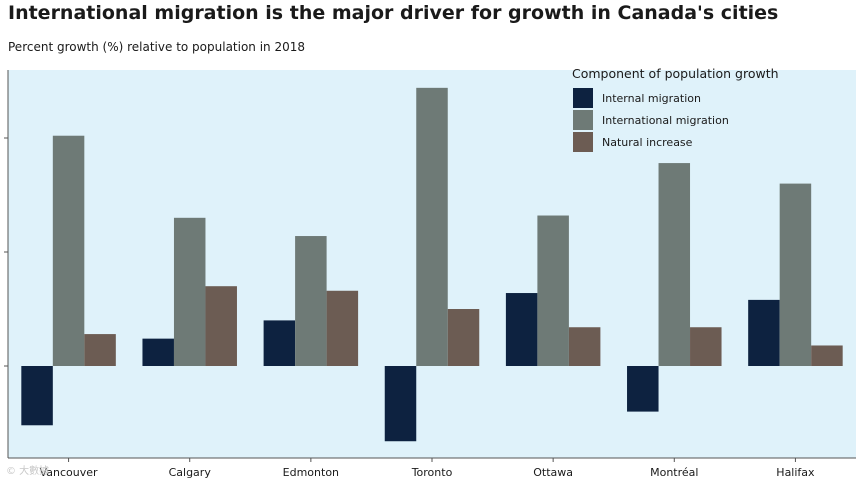  Describe the element at coordinates (311, 301) in the screenshot. I see `bar-edmonton-international-migration` at that location.